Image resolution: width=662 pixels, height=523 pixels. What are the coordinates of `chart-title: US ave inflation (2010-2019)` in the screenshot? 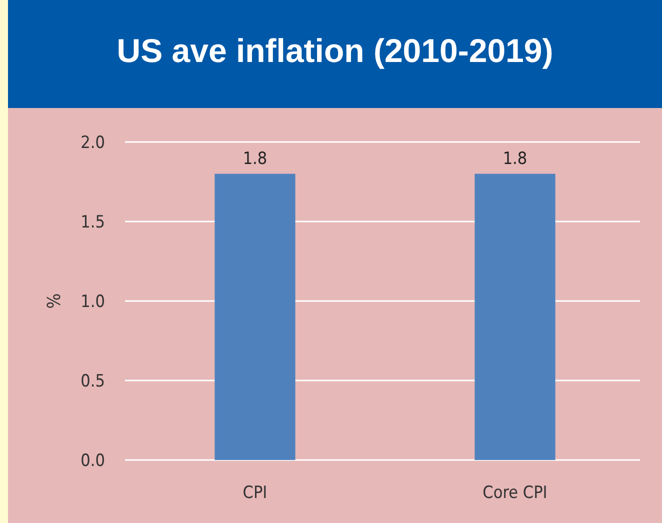 It's located at (335, 50).